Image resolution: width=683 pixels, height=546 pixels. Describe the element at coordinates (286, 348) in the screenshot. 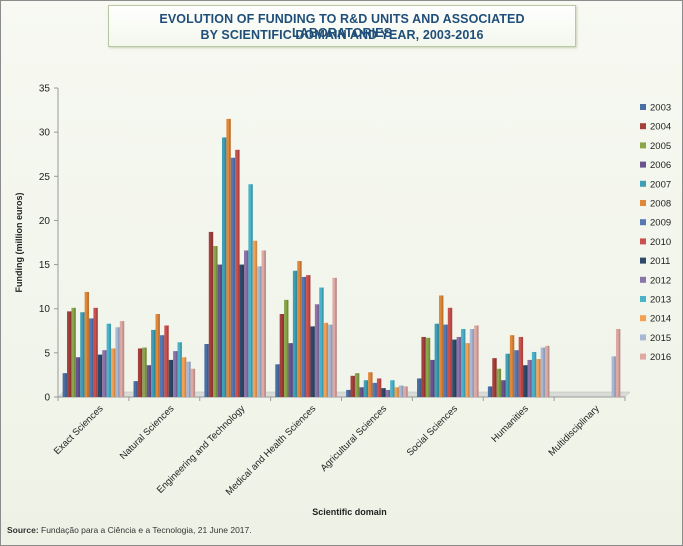

I see `bar-2005` at that location.